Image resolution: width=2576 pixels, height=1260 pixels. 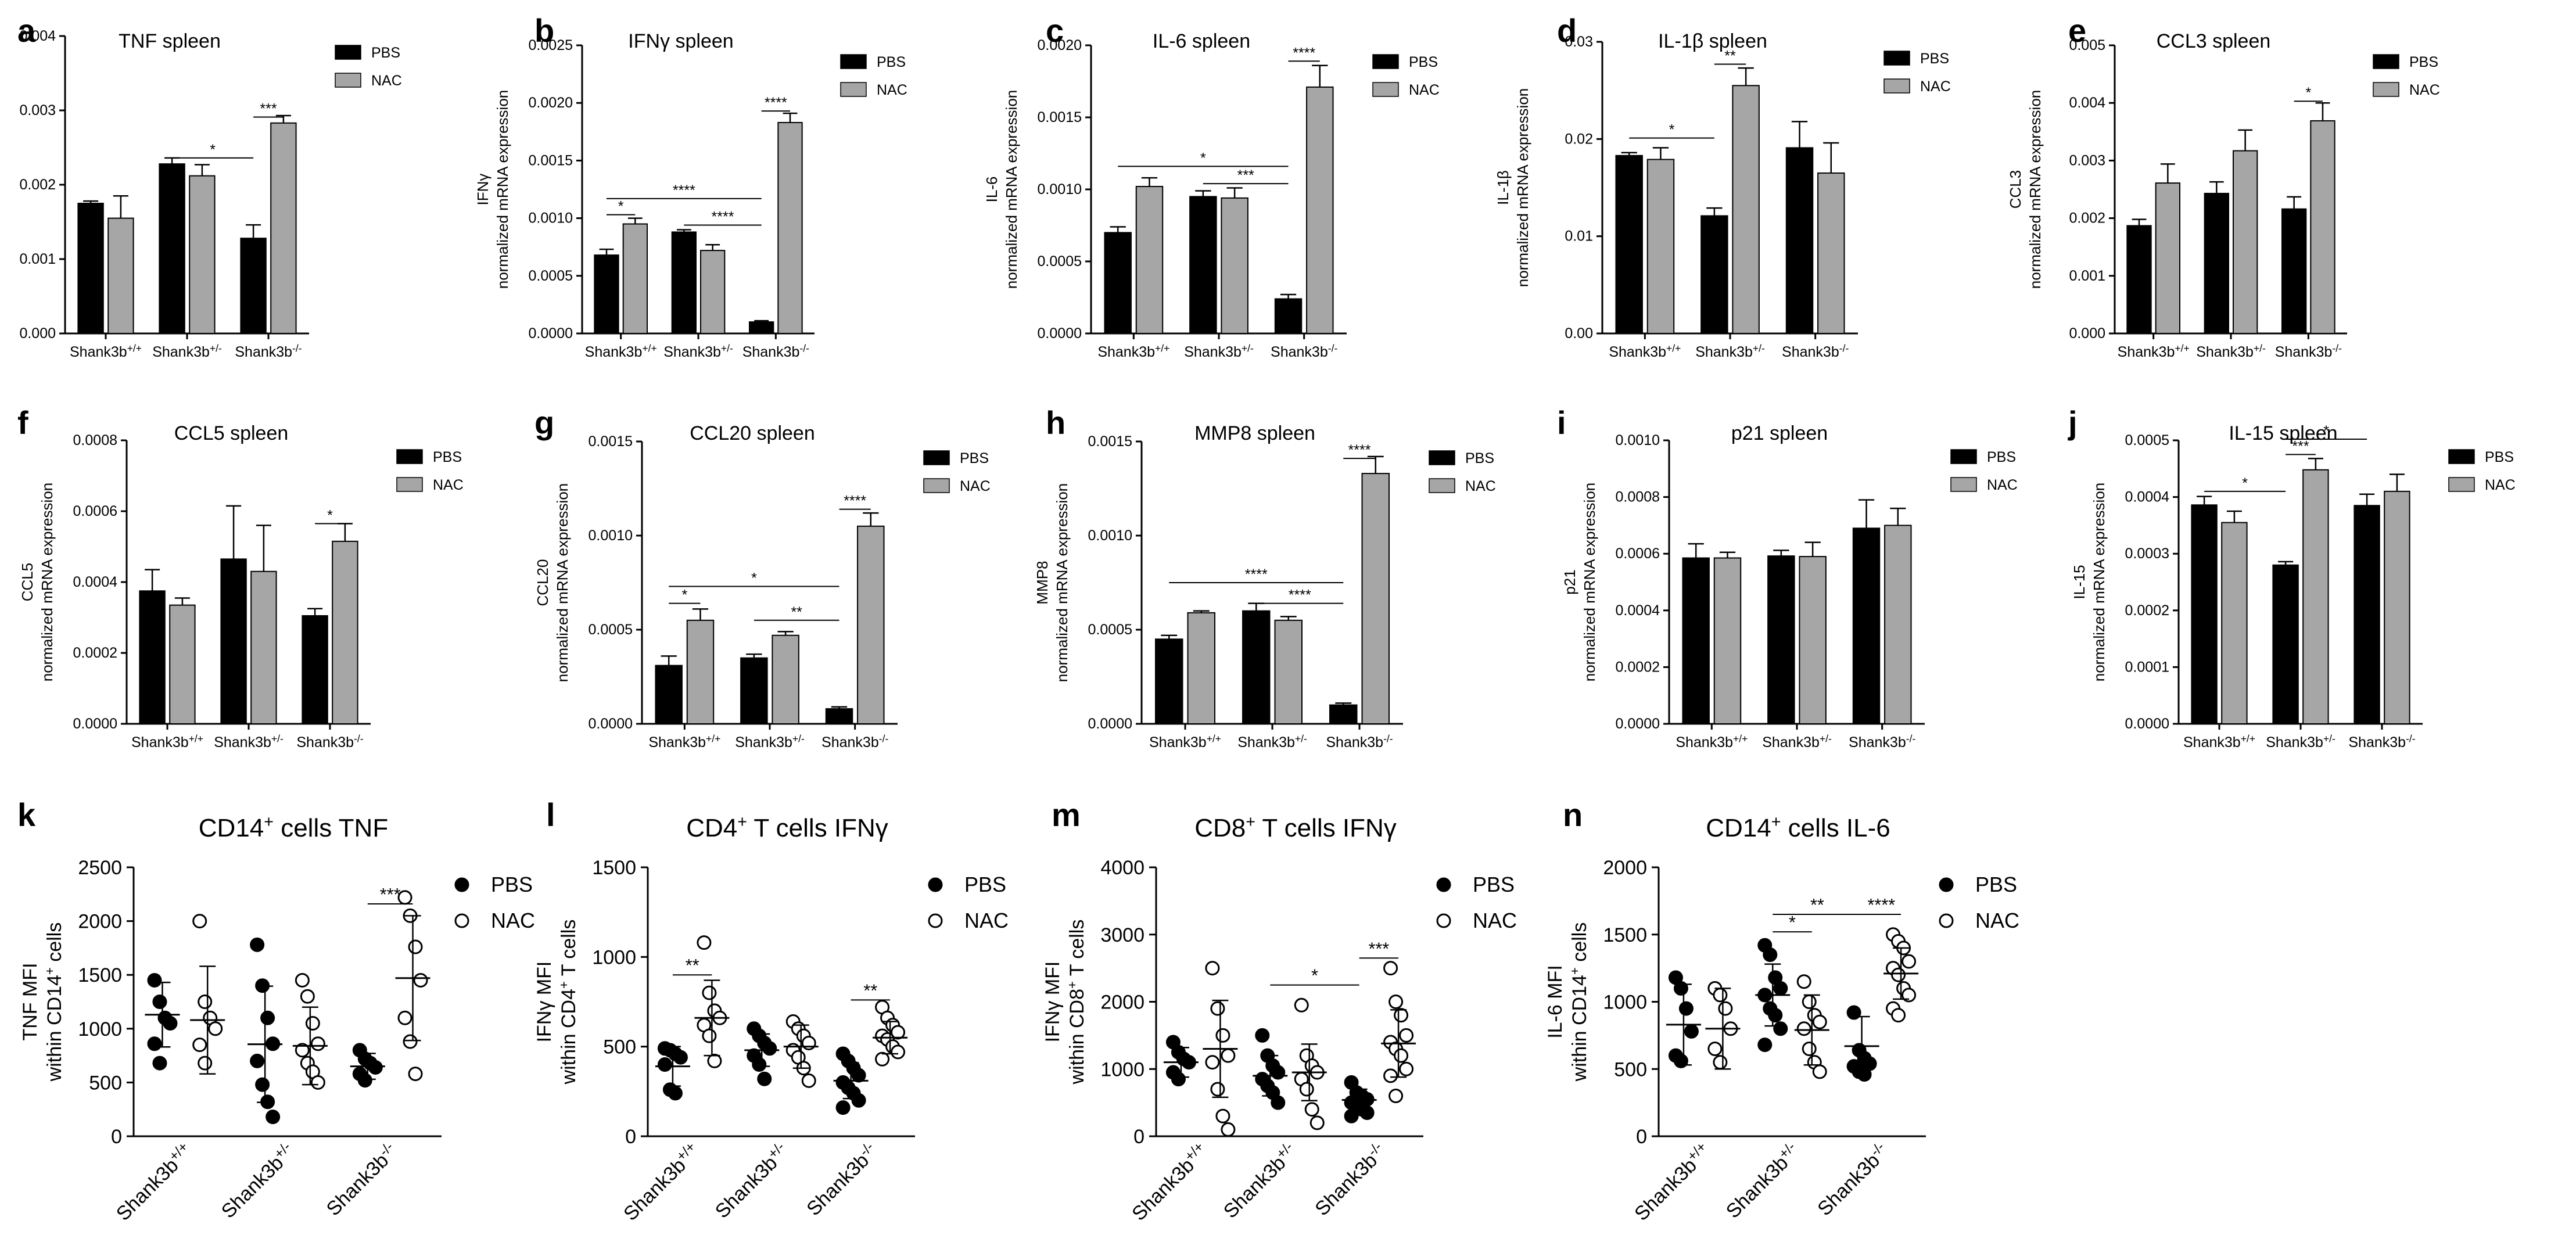 What do you see at coordinates (1077, 951) in the screenshot?
I see `title-segment: T cells` at bounding box center [1077, 951].